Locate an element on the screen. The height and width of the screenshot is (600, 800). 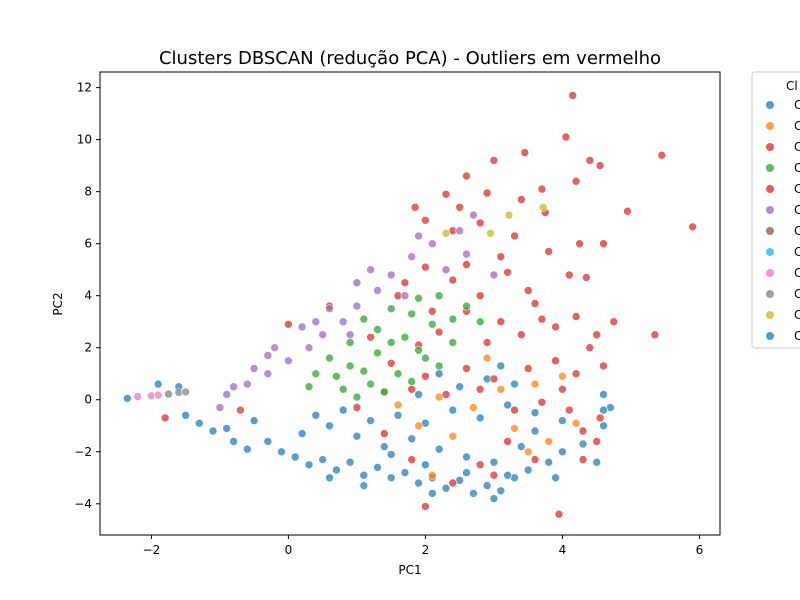
x-tick-label: 4 is located at coordinates (563, 550).